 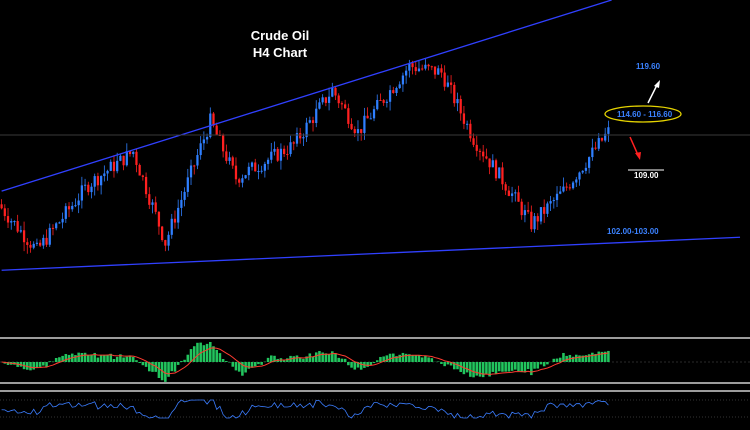 What do you see at coordinates (648, 66) in the screenshot?
I see `target-up-label: 119.60` at bounding box center [648, 66].